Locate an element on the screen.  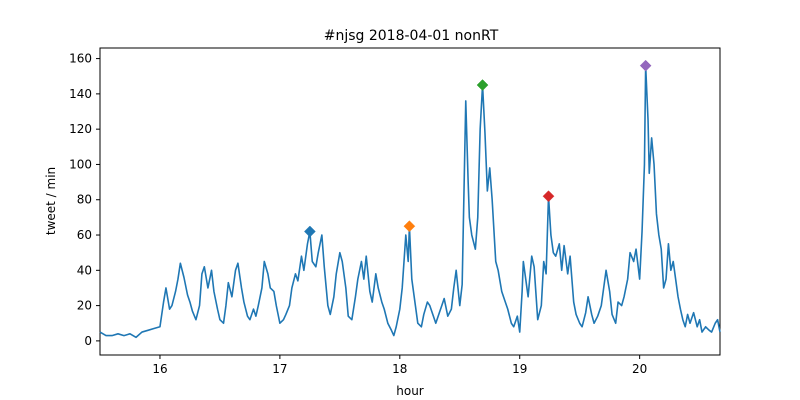
x-tick-label: 18 is located at coordinates (399, 369).